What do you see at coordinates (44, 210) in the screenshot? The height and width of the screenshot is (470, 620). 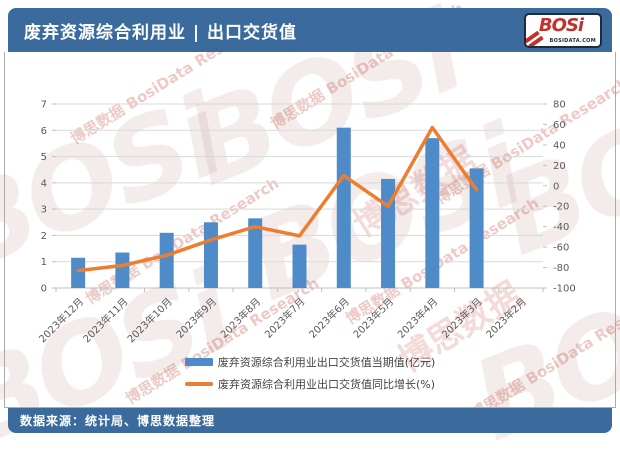 I see `left-axis-label: 3` at bounding box center [44, 210].